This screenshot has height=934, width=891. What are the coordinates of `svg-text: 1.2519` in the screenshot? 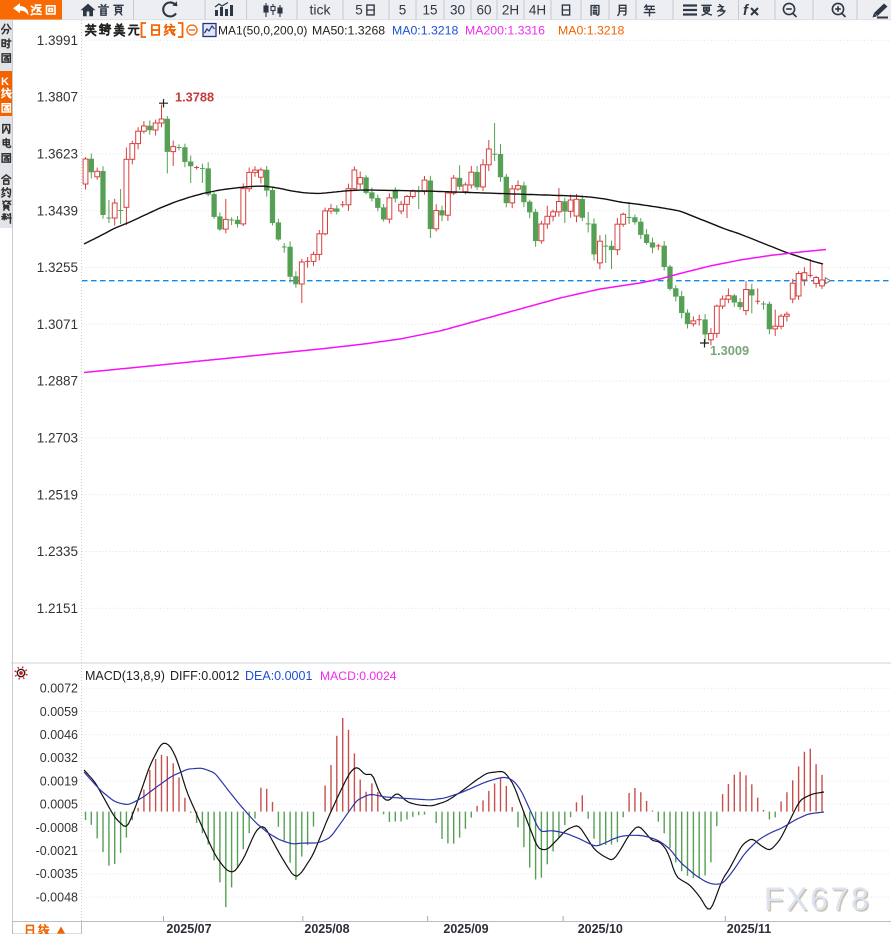 It's located at (57, 494).